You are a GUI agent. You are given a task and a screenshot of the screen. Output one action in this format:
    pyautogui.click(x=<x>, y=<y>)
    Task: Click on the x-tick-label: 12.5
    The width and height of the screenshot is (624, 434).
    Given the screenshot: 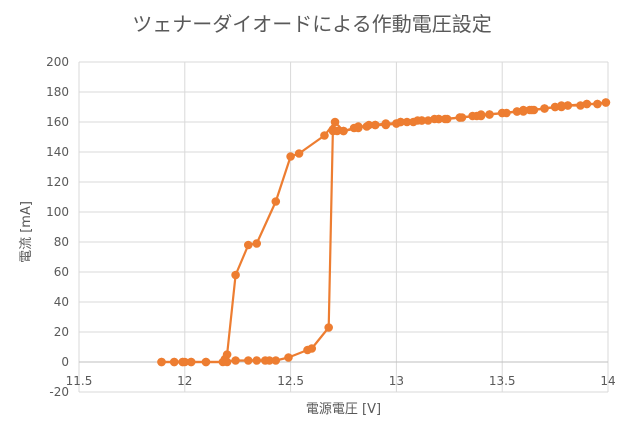 What is the action you would take?
    pyautogui.click(x=290, y=381)
    